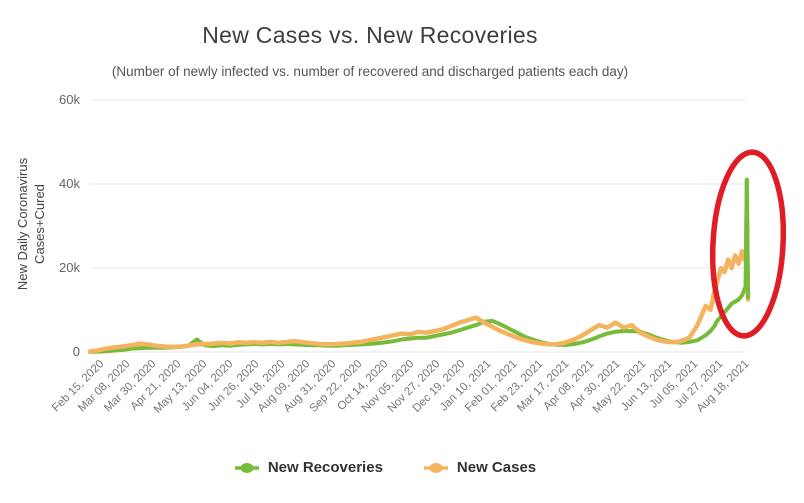  What do you see at coordinates (746, 238) in the screenshot?
I see `series-line-recoveries-end-spike` at bounding box center [746, 238].